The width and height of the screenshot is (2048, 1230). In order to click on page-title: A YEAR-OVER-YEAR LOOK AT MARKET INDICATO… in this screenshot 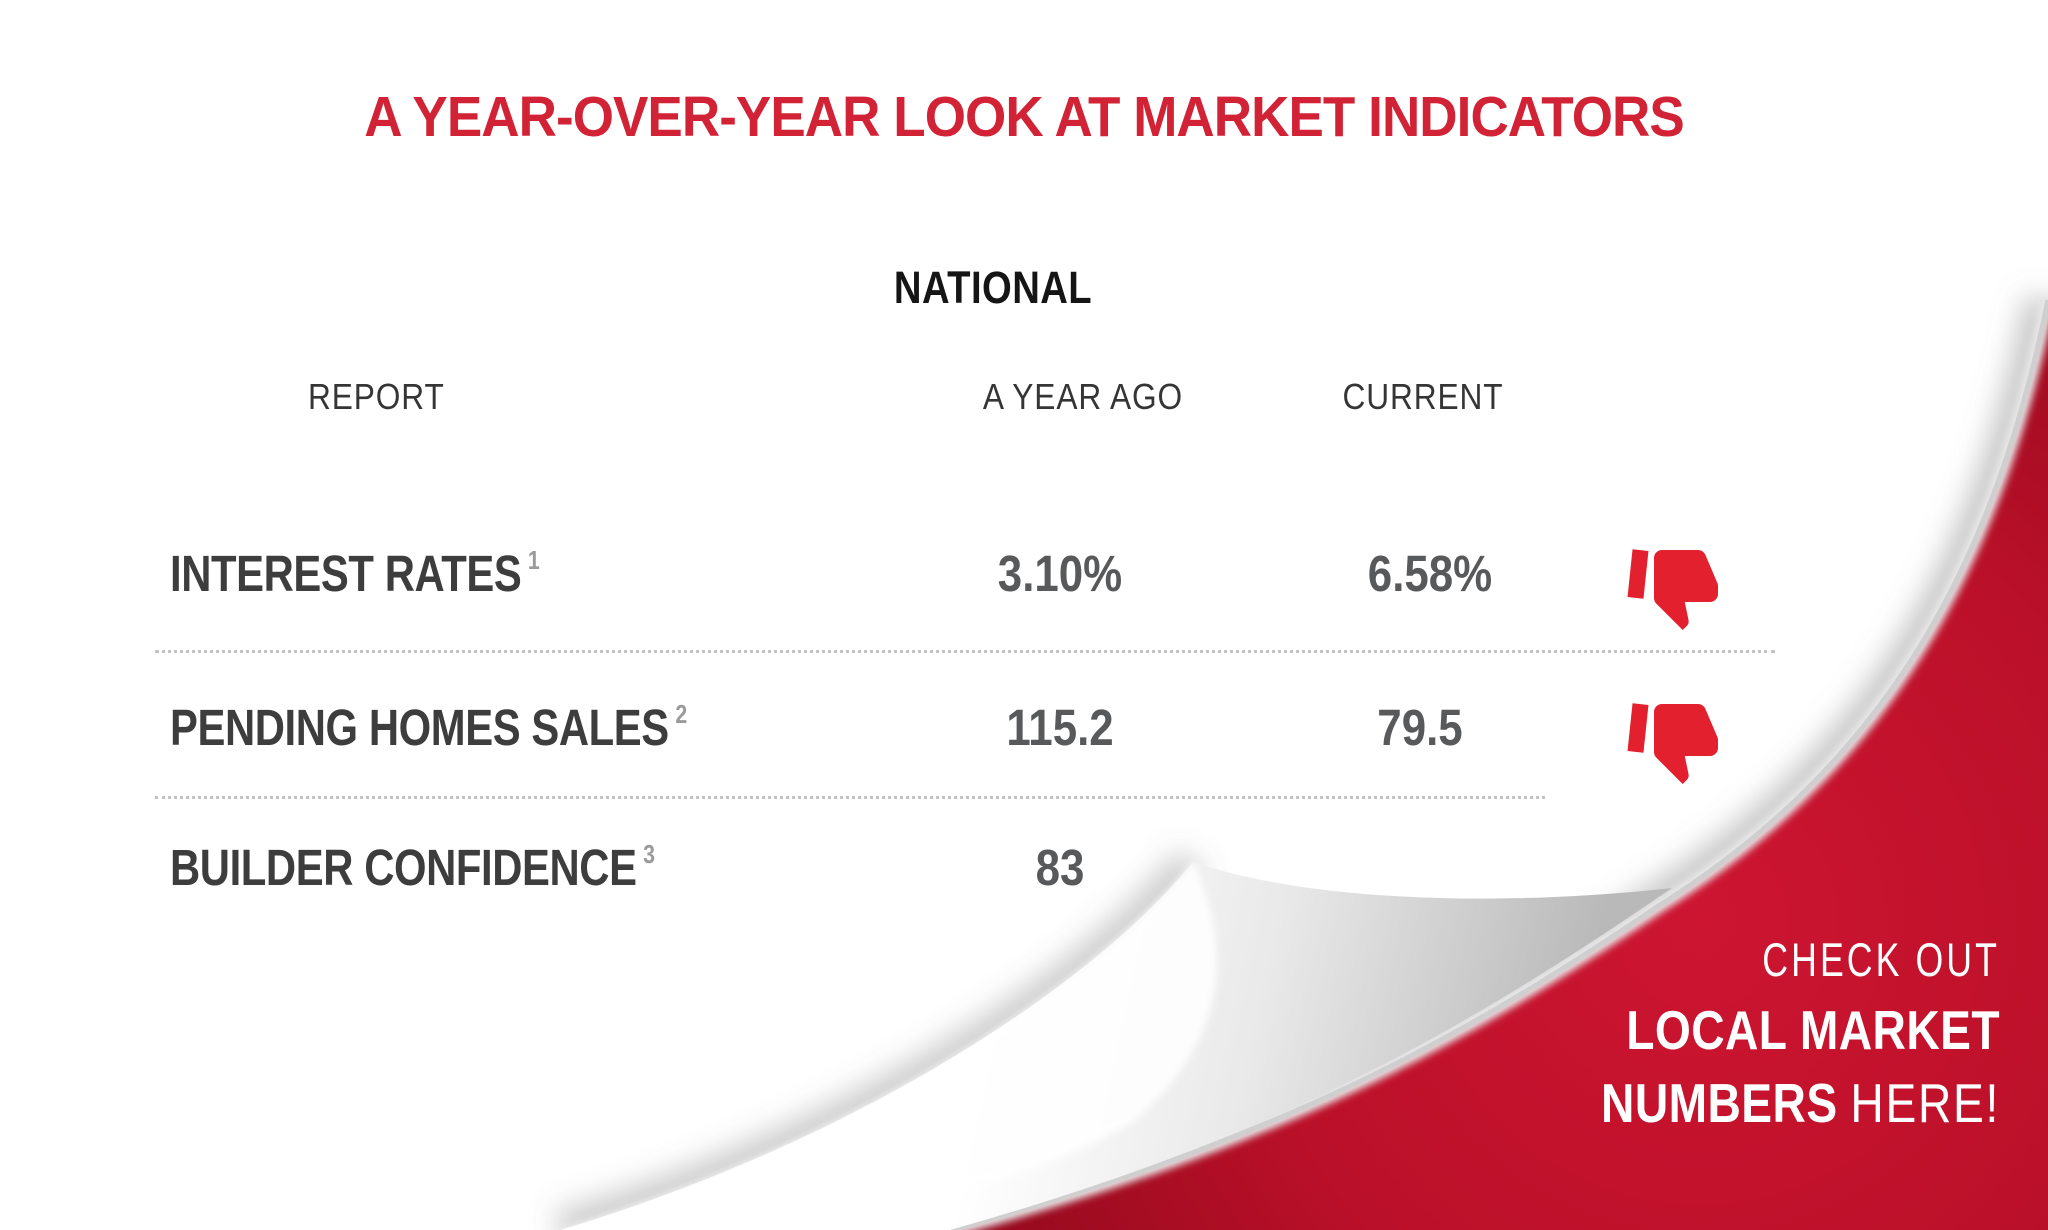, I will do `click(1024, 117)`.